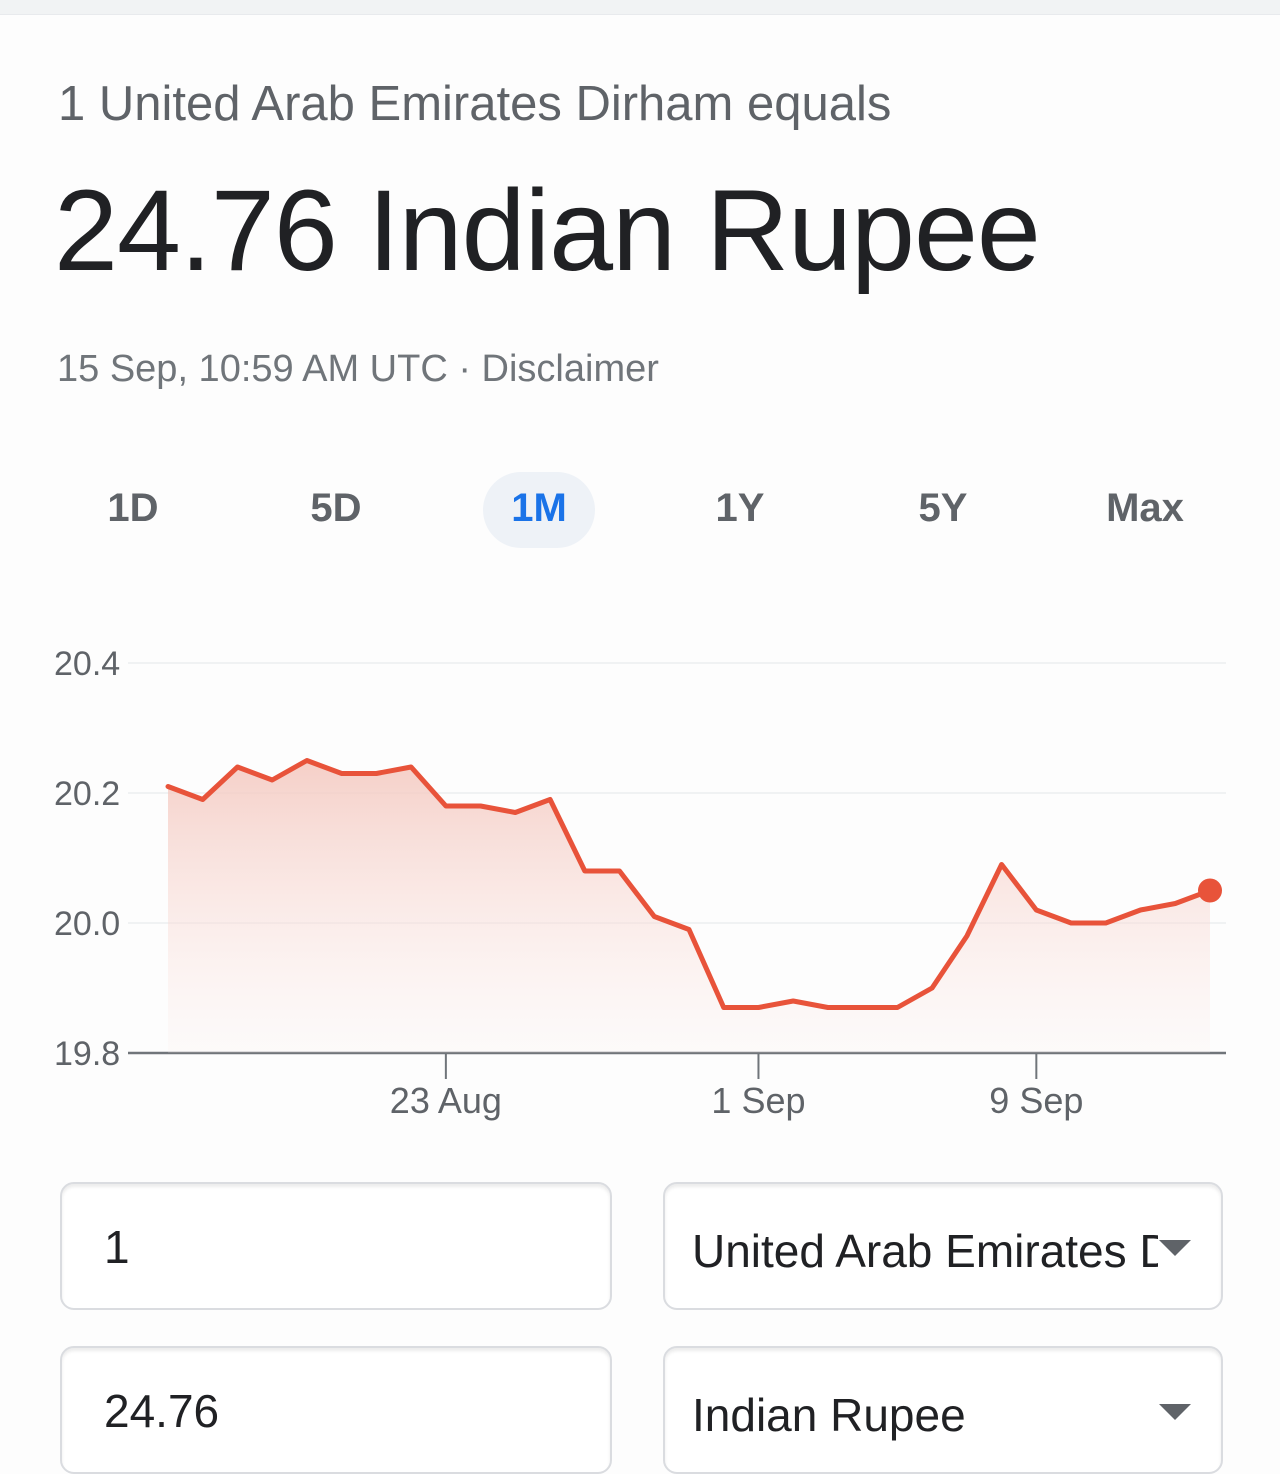  Describe the element at coordinates (117, 1247) in the screenshot. I see `from-amount-value: 1` at that location.